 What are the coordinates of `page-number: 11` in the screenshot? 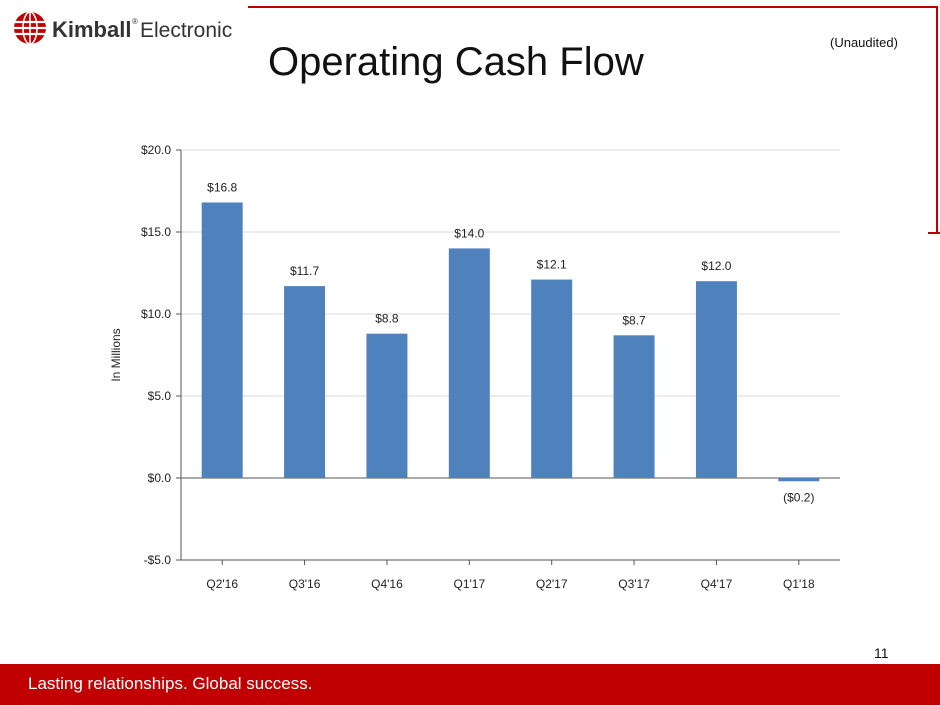 It's located at (881, 653).